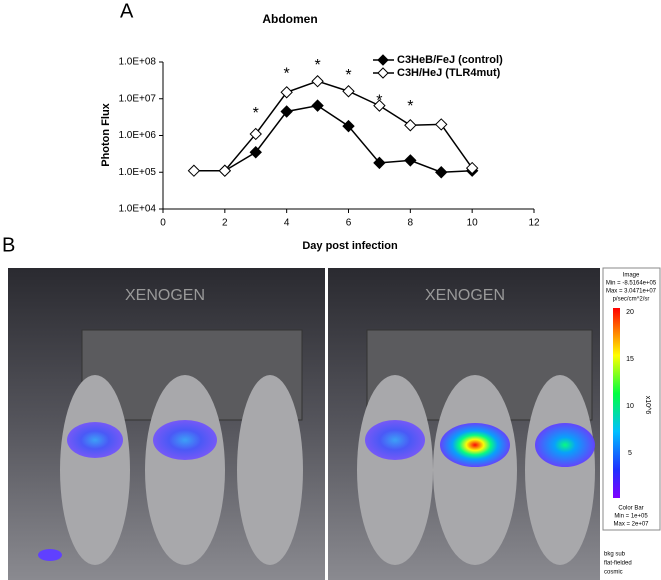 The width and height of the screenshot is (661, 580). What do you see at coordinates (225, 223) in the screenshot?
I see `x-tick-label: 2` at bounding box center [225, 223].